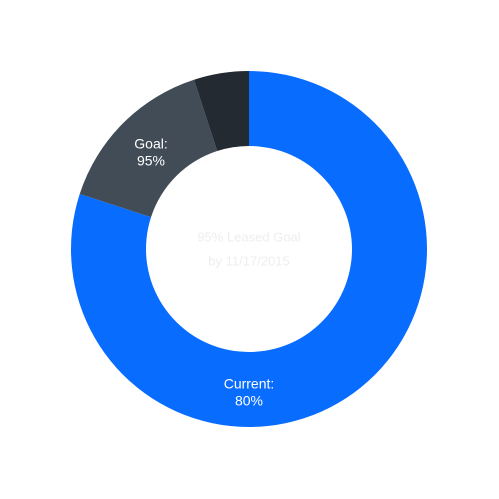  Describe the element at coordinates (150, 144) in the screenshot. I see `slice-label: Goal:` at that location.